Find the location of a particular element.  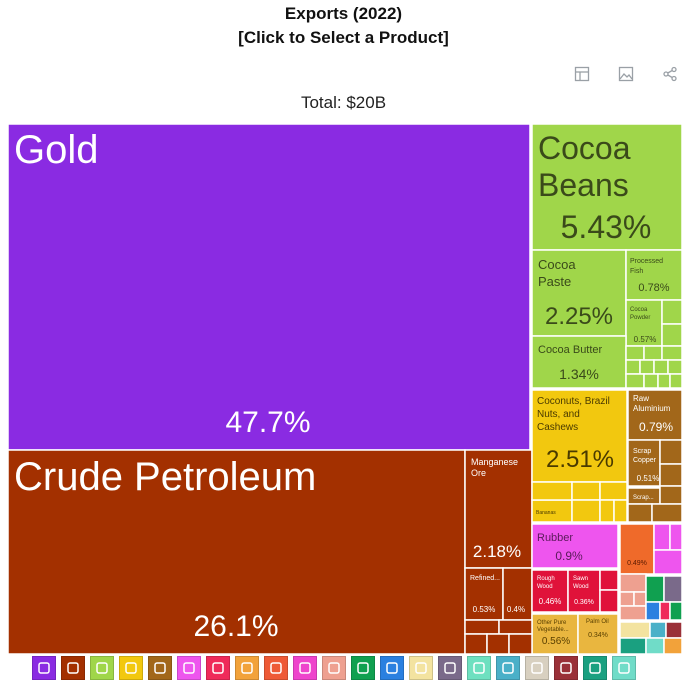

cell-percent-scrap-copper: 0.51% is located at coordinates (648, 478).